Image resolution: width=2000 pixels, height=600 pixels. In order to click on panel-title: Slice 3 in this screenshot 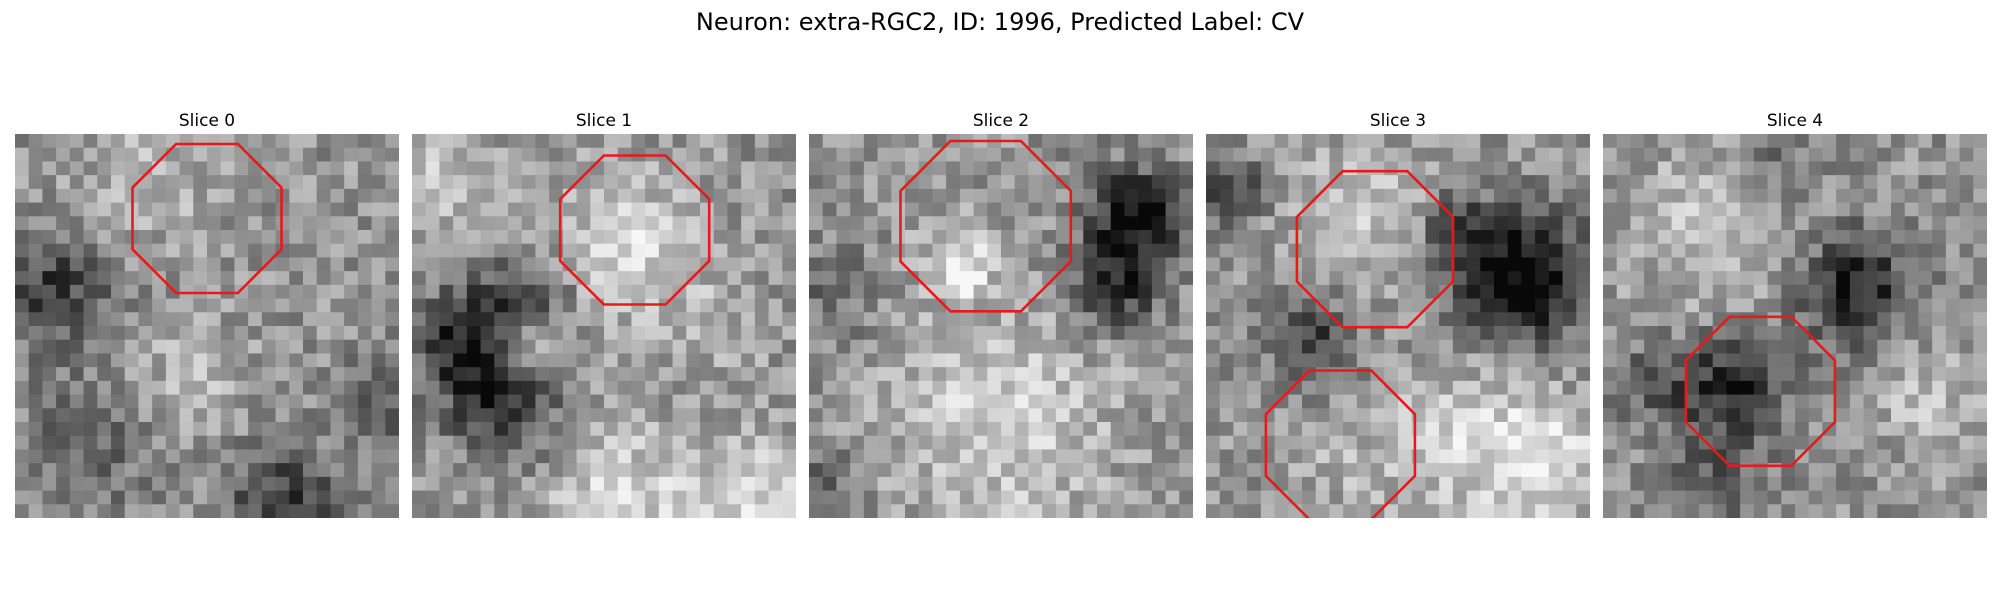, I will do `click(1398, 121)`.